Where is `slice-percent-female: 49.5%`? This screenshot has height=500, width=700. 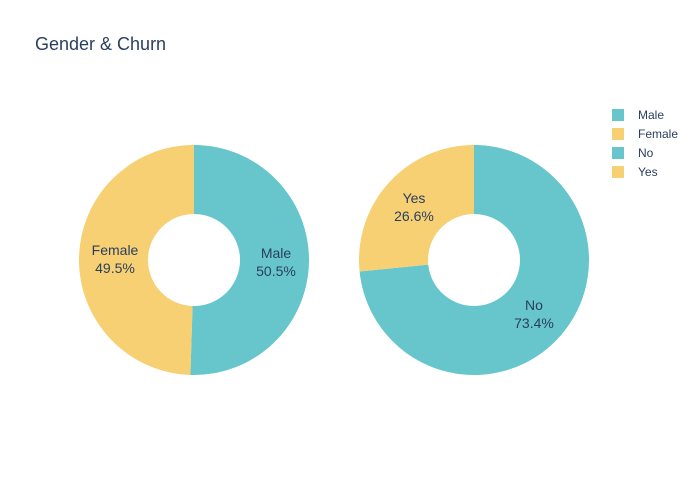 slice-percent-female: 49.5% is located at coordinates (115, 268).